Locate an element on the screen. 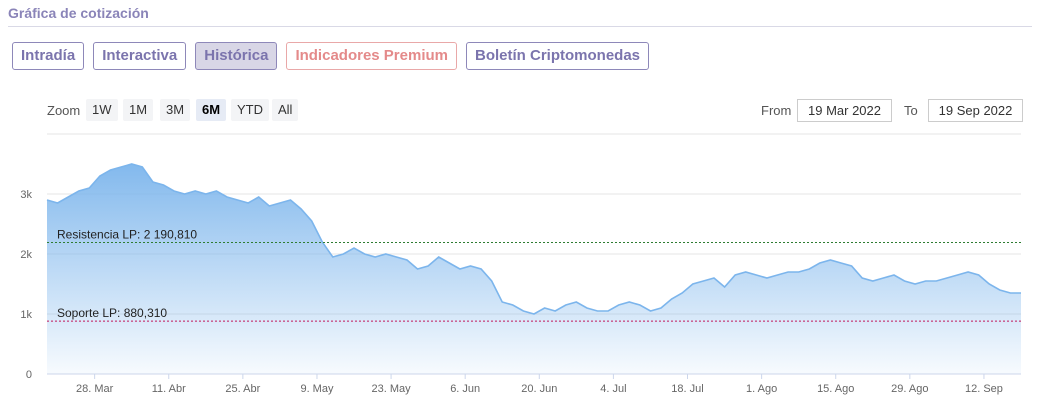 The height and width of the screenshot is (408, 1040). zoom-1m-button: 1M is located at coordinates (138, 110).